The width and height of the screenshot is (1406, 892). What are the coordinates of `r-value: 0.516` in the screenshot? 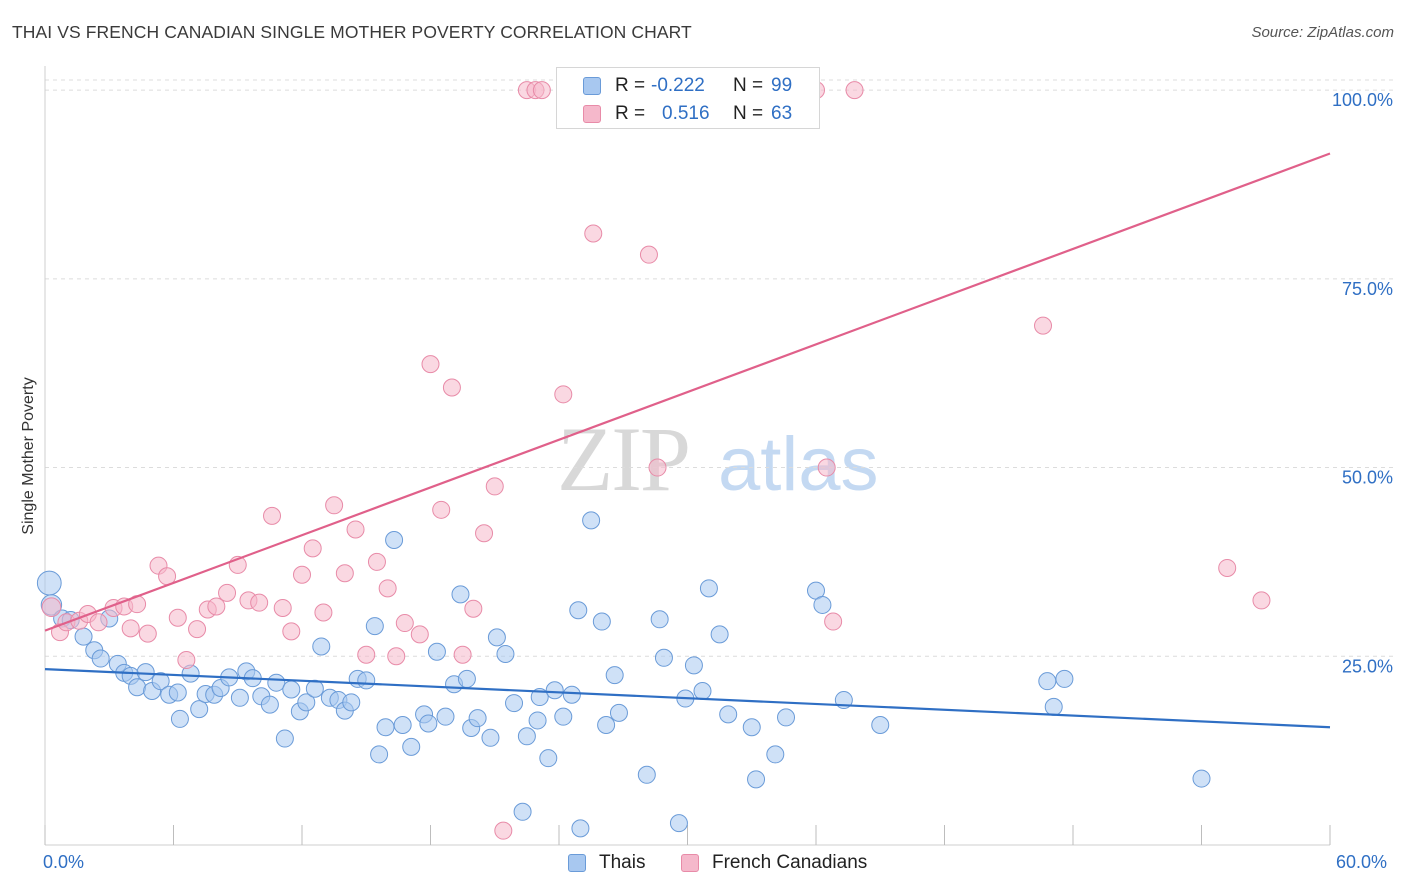 It's located at (686, 113).